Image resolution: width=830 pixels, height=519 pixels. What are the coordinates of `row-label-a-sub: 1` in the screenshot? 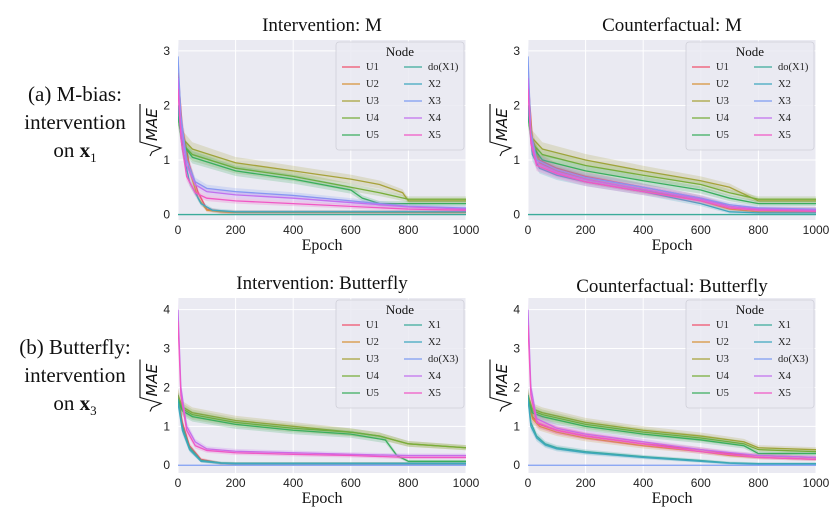 It's located at (93, 158).